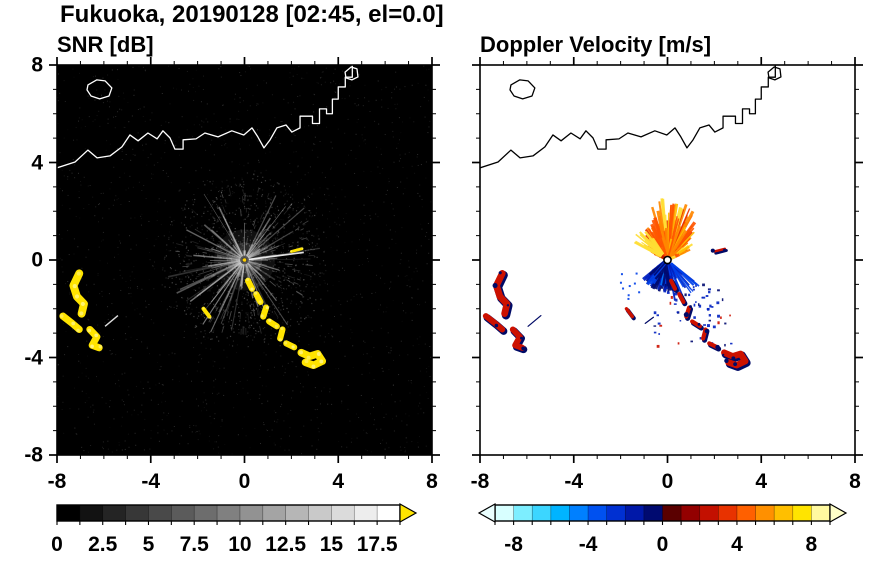  What do you see at coordinates (667, 481) in the screenshot?
I see `doppler-x-tick-label: 0` at bounding box center [667, 481].